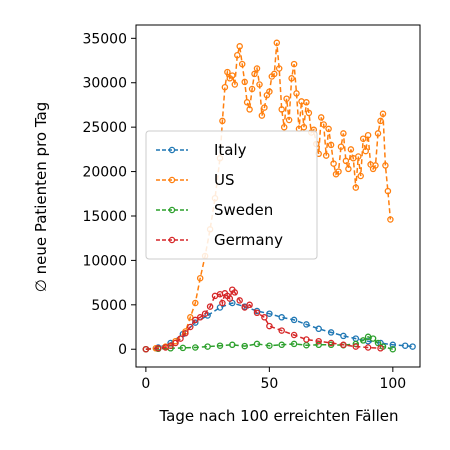 The width and height of the screenshot is (450, 450). What do you see at coordinates (219, 240) in the screenshot?
I see `legend-item-germany: Germany` at bounding box center [219, 240].